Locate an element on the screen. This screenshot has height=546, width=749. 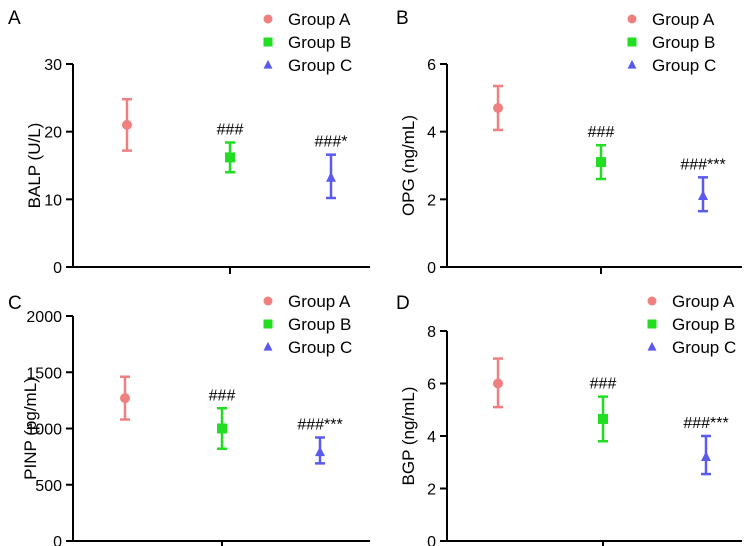
panel-letter-a: A is located at coordinates (14, 18).